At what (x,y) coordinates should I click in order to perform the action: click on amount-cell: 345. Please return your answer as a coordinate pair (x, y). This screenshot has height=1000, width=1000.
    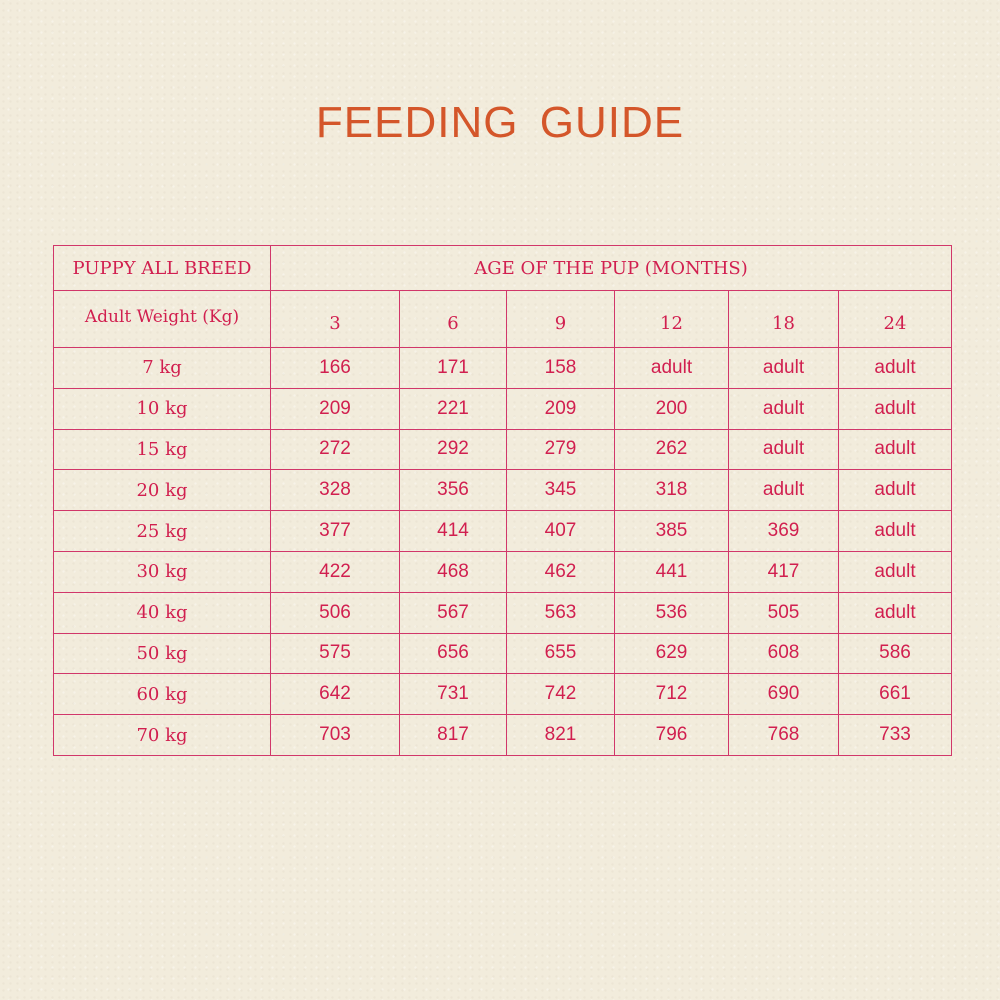
    Looking at the image, I should click on (560, 490).